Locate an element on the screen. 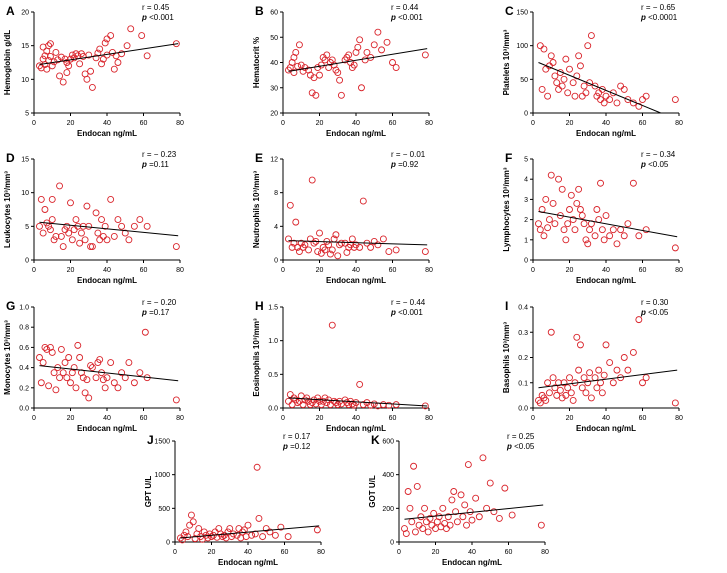  stat-p-value: p <0.0001 is located at coordinates (659, 17).